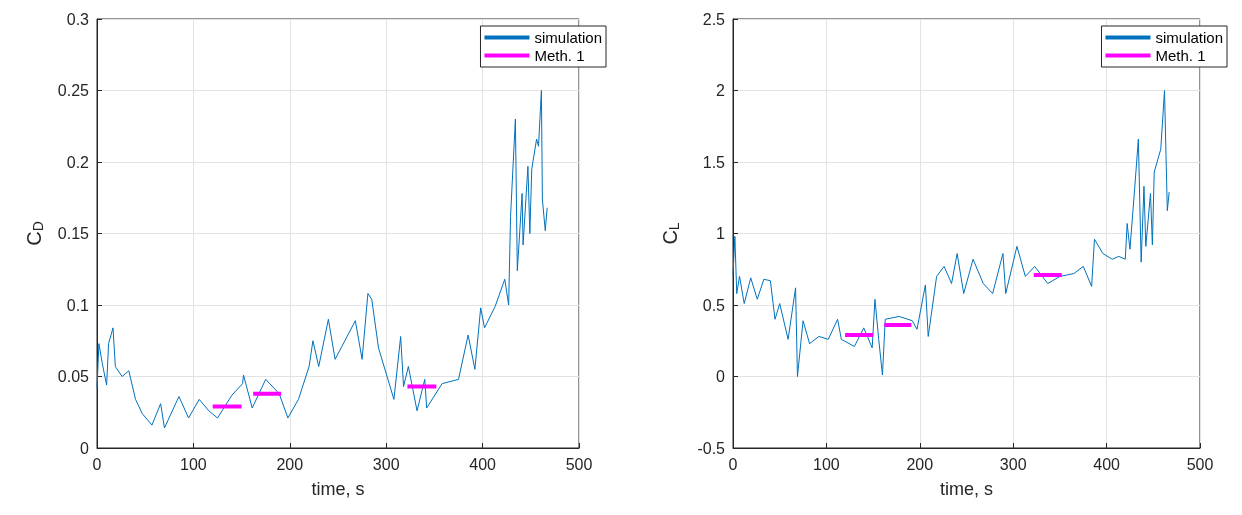 This screenshot has height=515, width=1242. I want to click on y-tick-label: 2.5, so click(714, 19).